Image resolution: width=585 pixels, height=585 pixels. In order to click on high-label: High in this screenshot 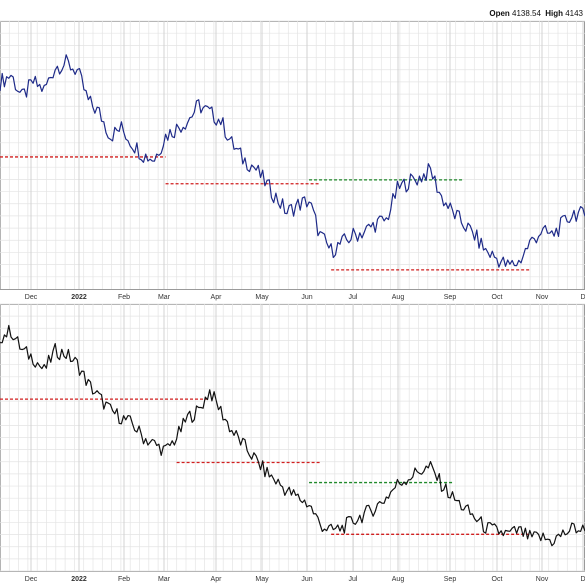, I will do `click(554, 13)`.